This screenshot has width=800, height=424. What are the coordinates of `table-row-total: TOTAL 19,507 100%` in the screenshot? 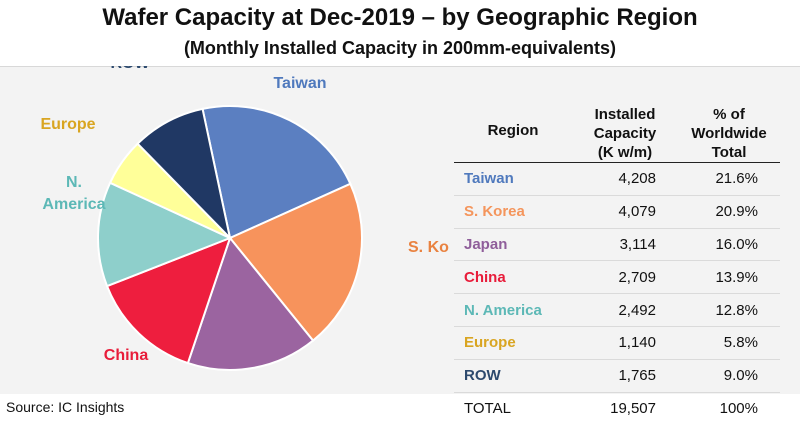 It's located at (617, 408).